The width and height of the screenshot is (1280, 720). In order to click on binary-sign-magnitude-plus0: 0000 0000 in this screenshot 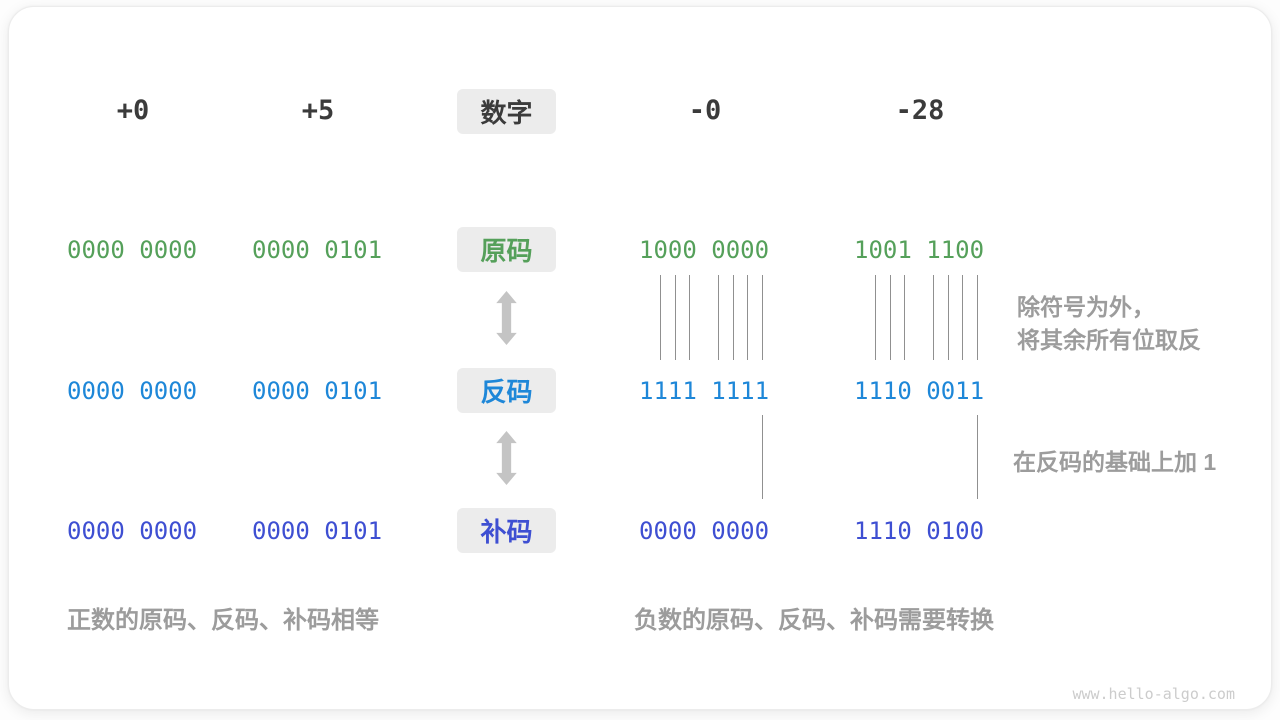, I will do `click(132, 250)`.